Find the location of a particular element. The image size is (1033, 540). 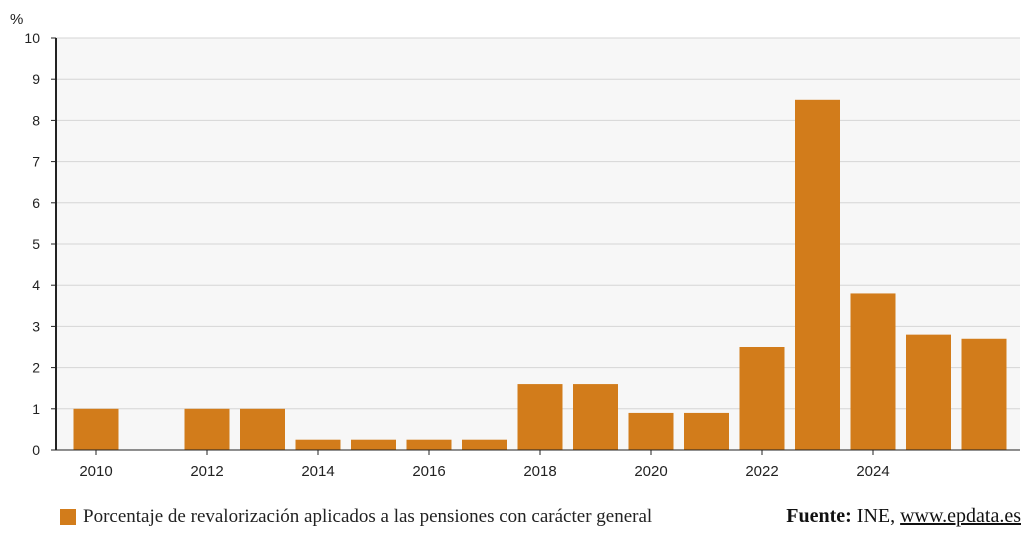

x-tick-label: 2016 is located at coordinates (428, 471).